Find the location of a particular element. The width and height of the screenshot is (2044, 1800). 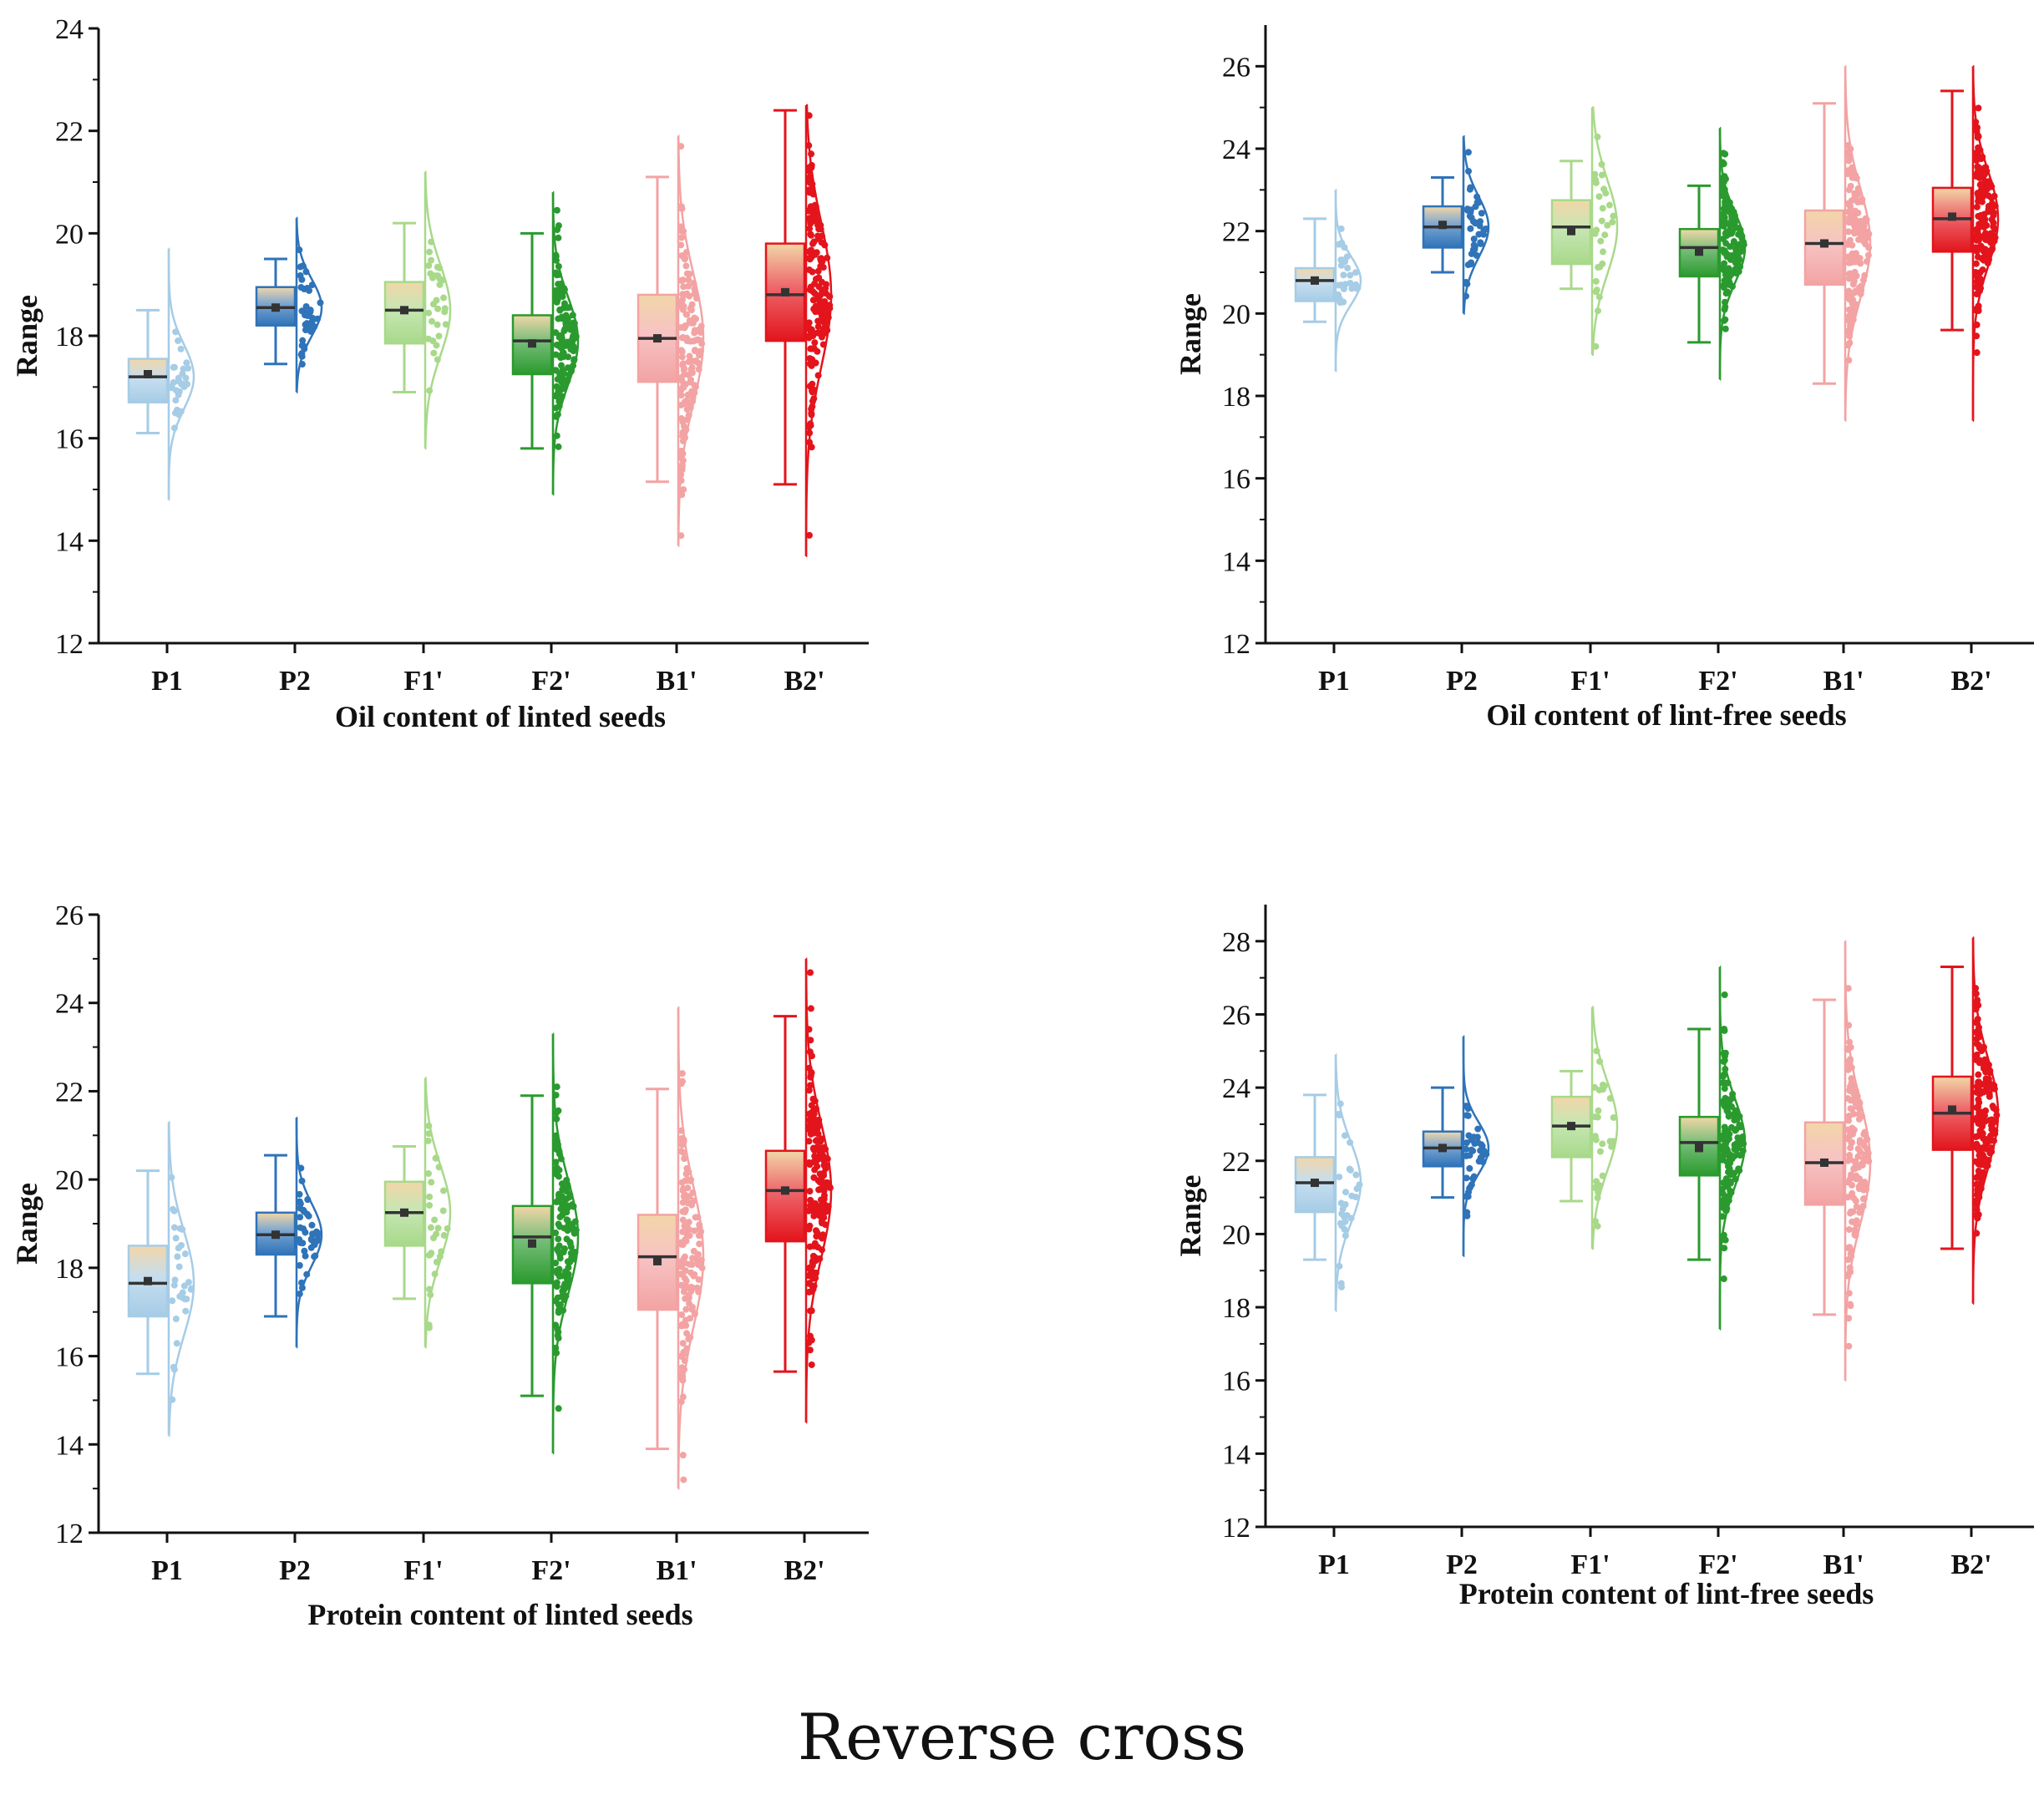

x-tick-label: F1' is located at coordinates (423, 681).